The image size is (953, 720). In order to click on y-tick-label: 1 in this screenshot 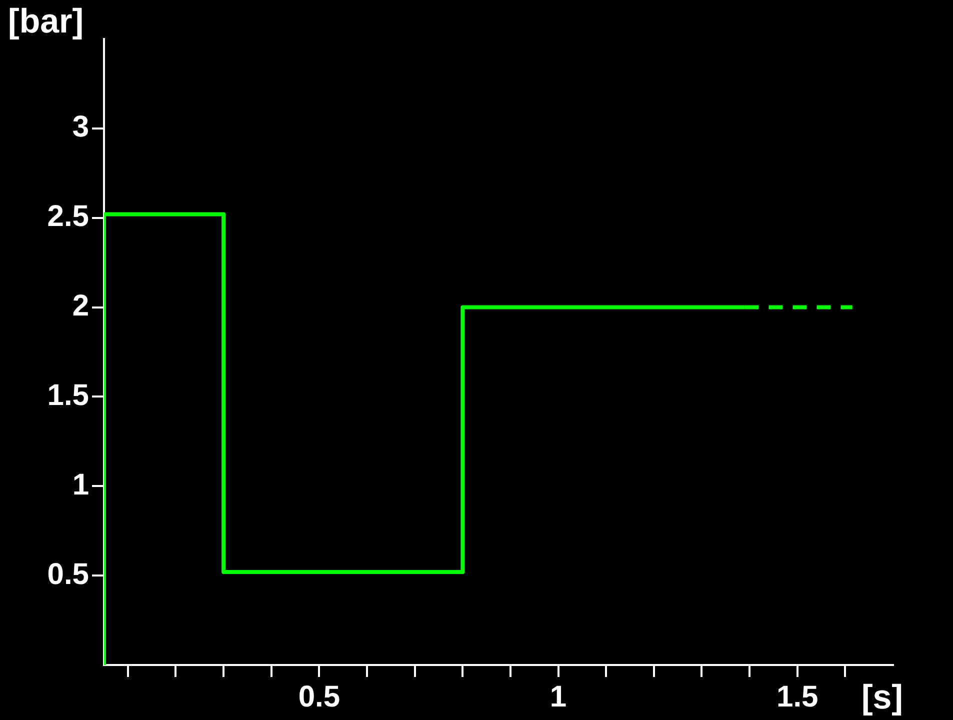, I will do `click(80, 485)`.